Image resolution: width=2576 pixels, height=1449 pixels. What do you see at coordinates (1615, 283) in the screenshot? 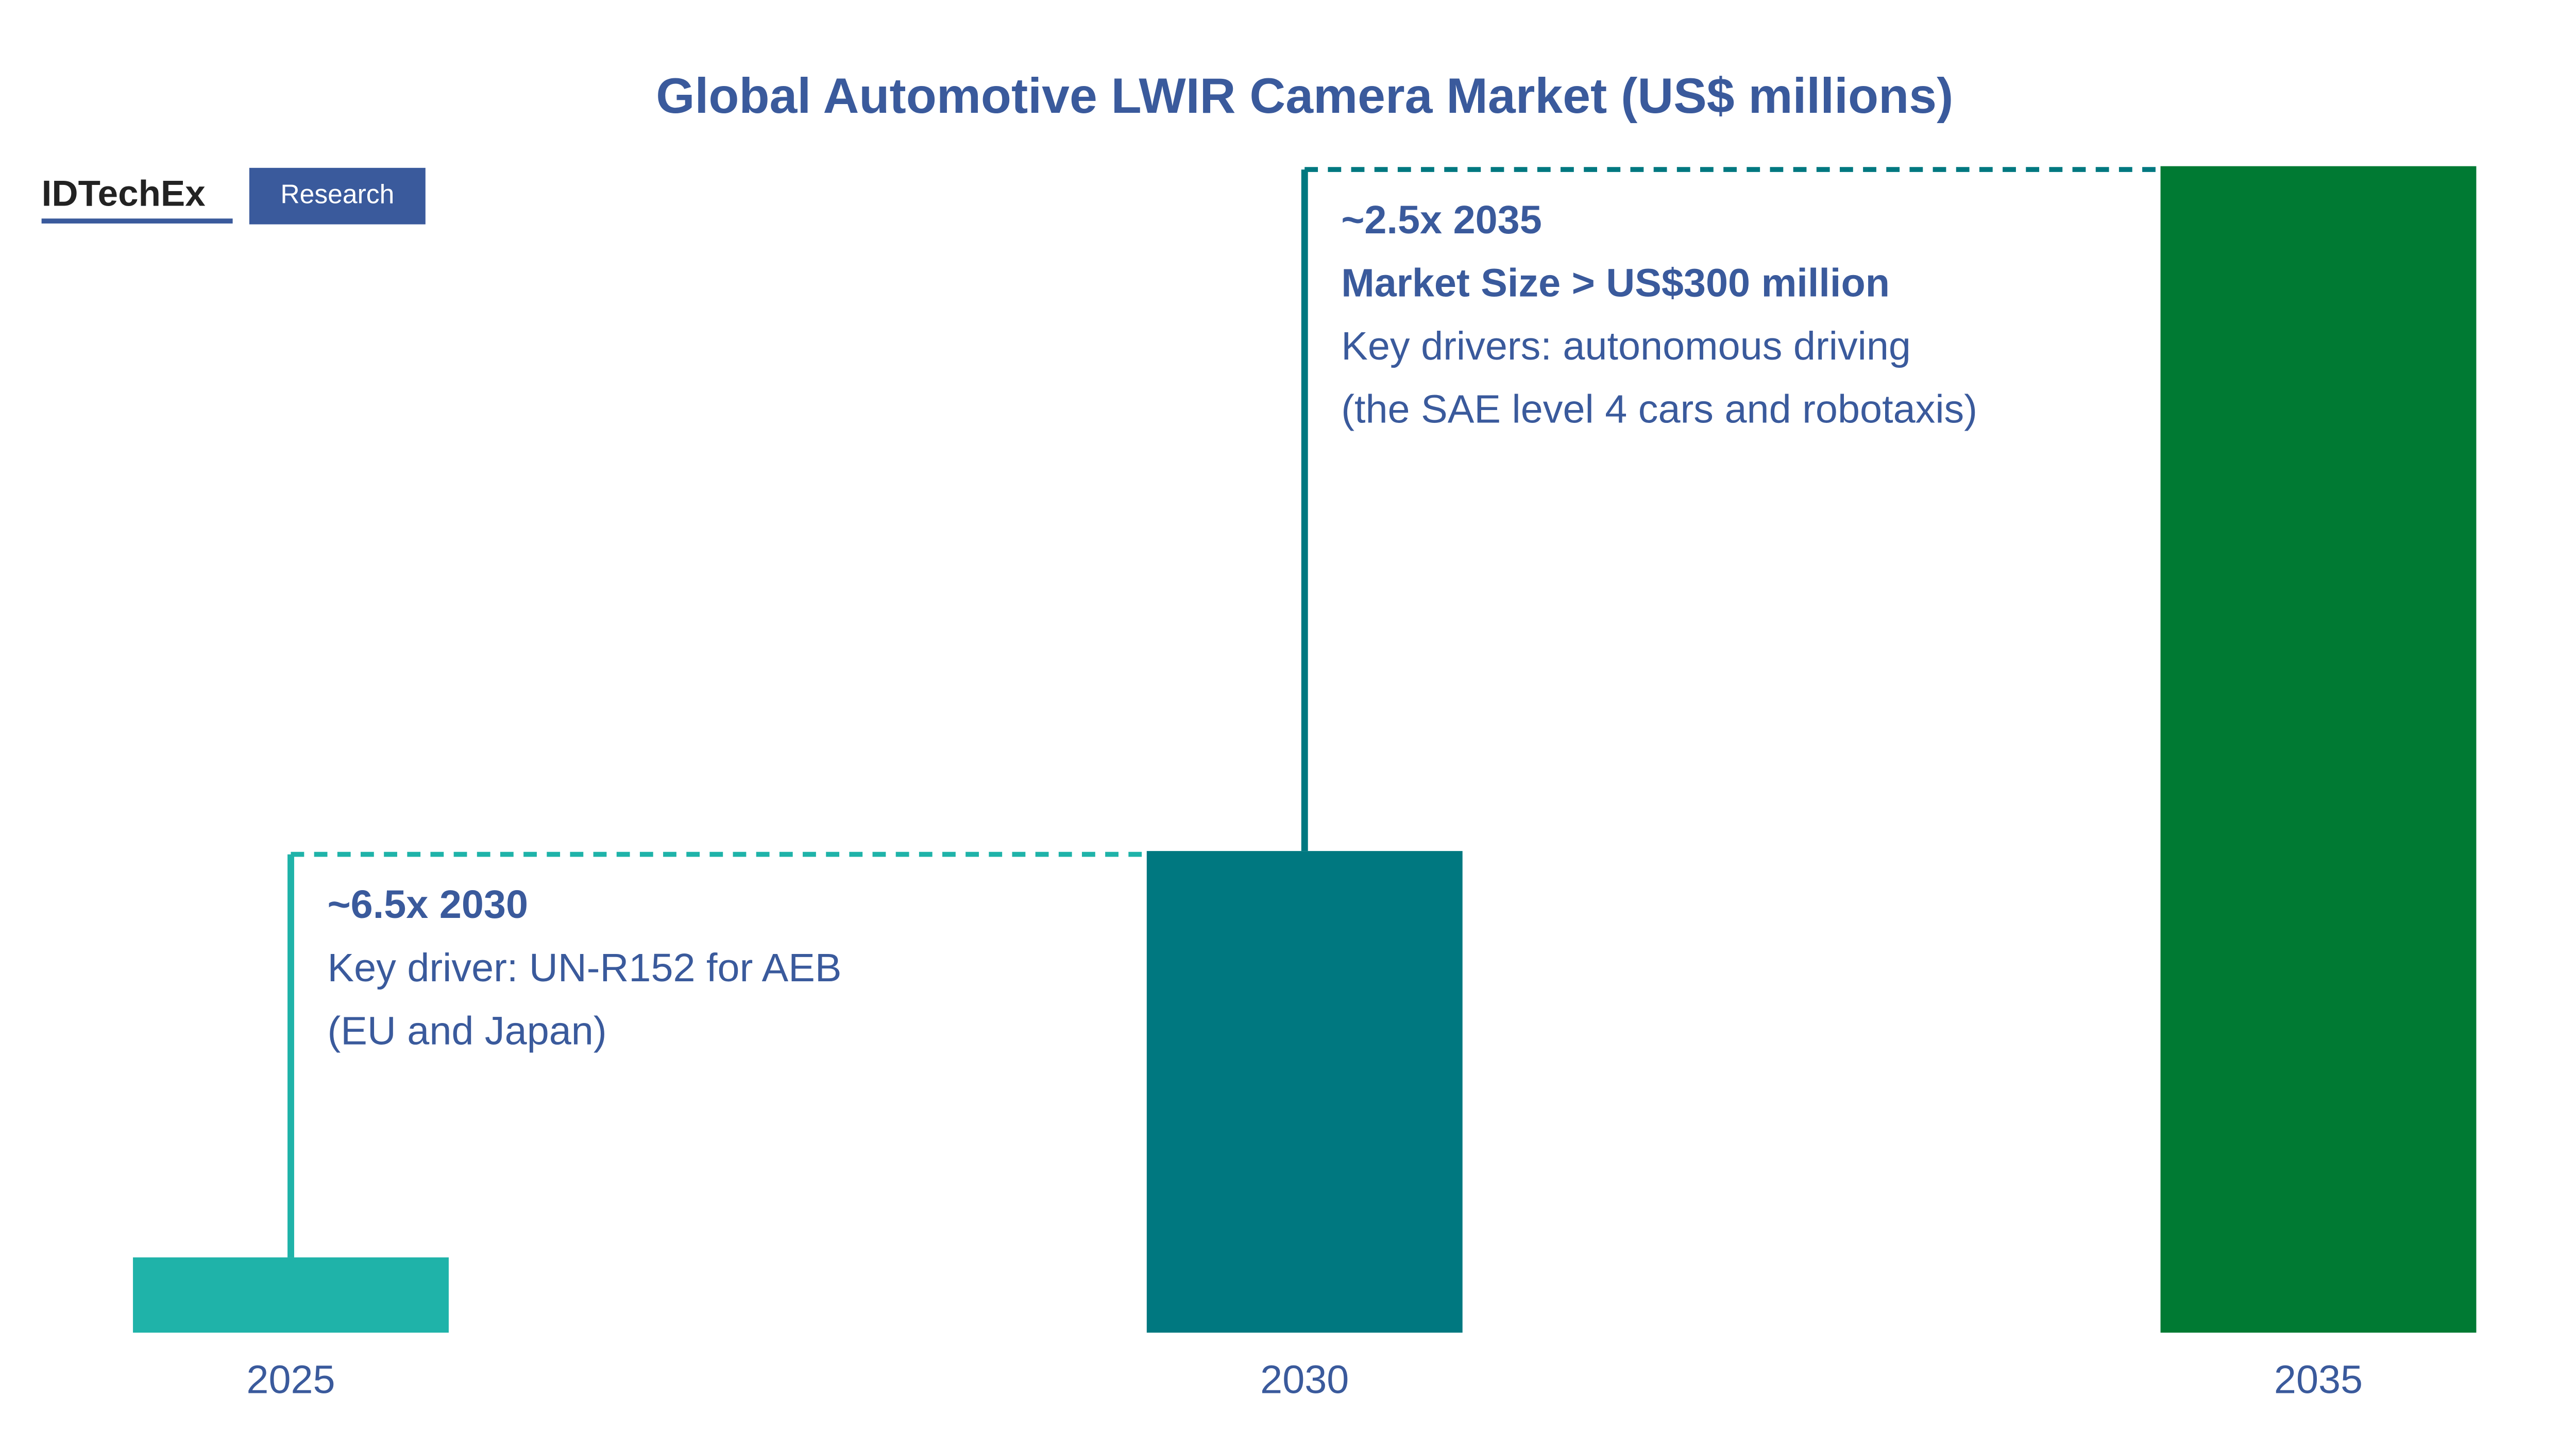
I see `annotation-text: Market Size > US$300 million` at bounding box center [1615, 283].